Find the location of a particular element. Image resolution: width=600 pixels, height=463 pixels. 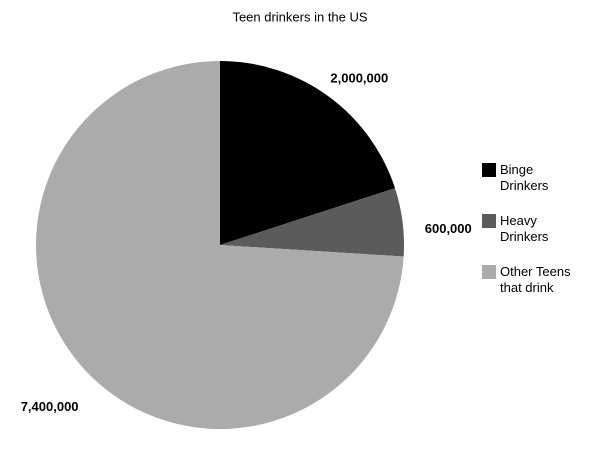

data-label: 7,400,000 is located at coordinates (50, 406).